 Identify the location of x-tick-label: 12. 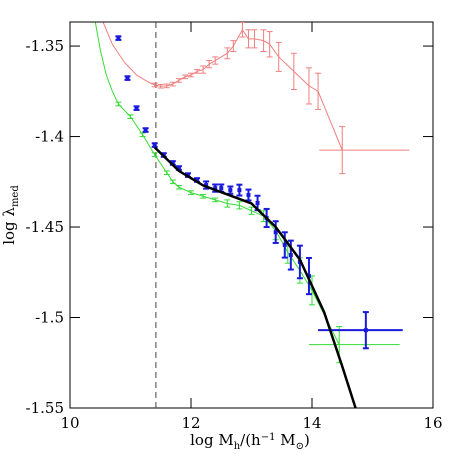
(190, 423).